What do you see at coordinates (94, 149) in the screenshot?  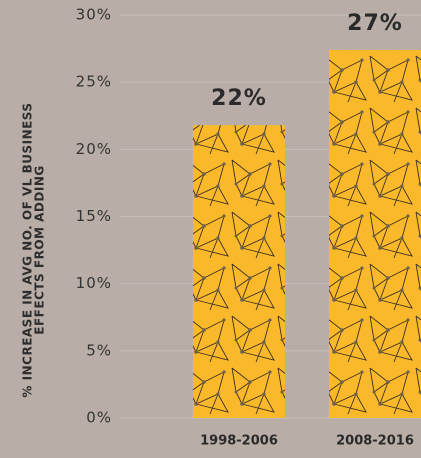 I see `y-tick-label: 20%` at bounding box center [94, 149].